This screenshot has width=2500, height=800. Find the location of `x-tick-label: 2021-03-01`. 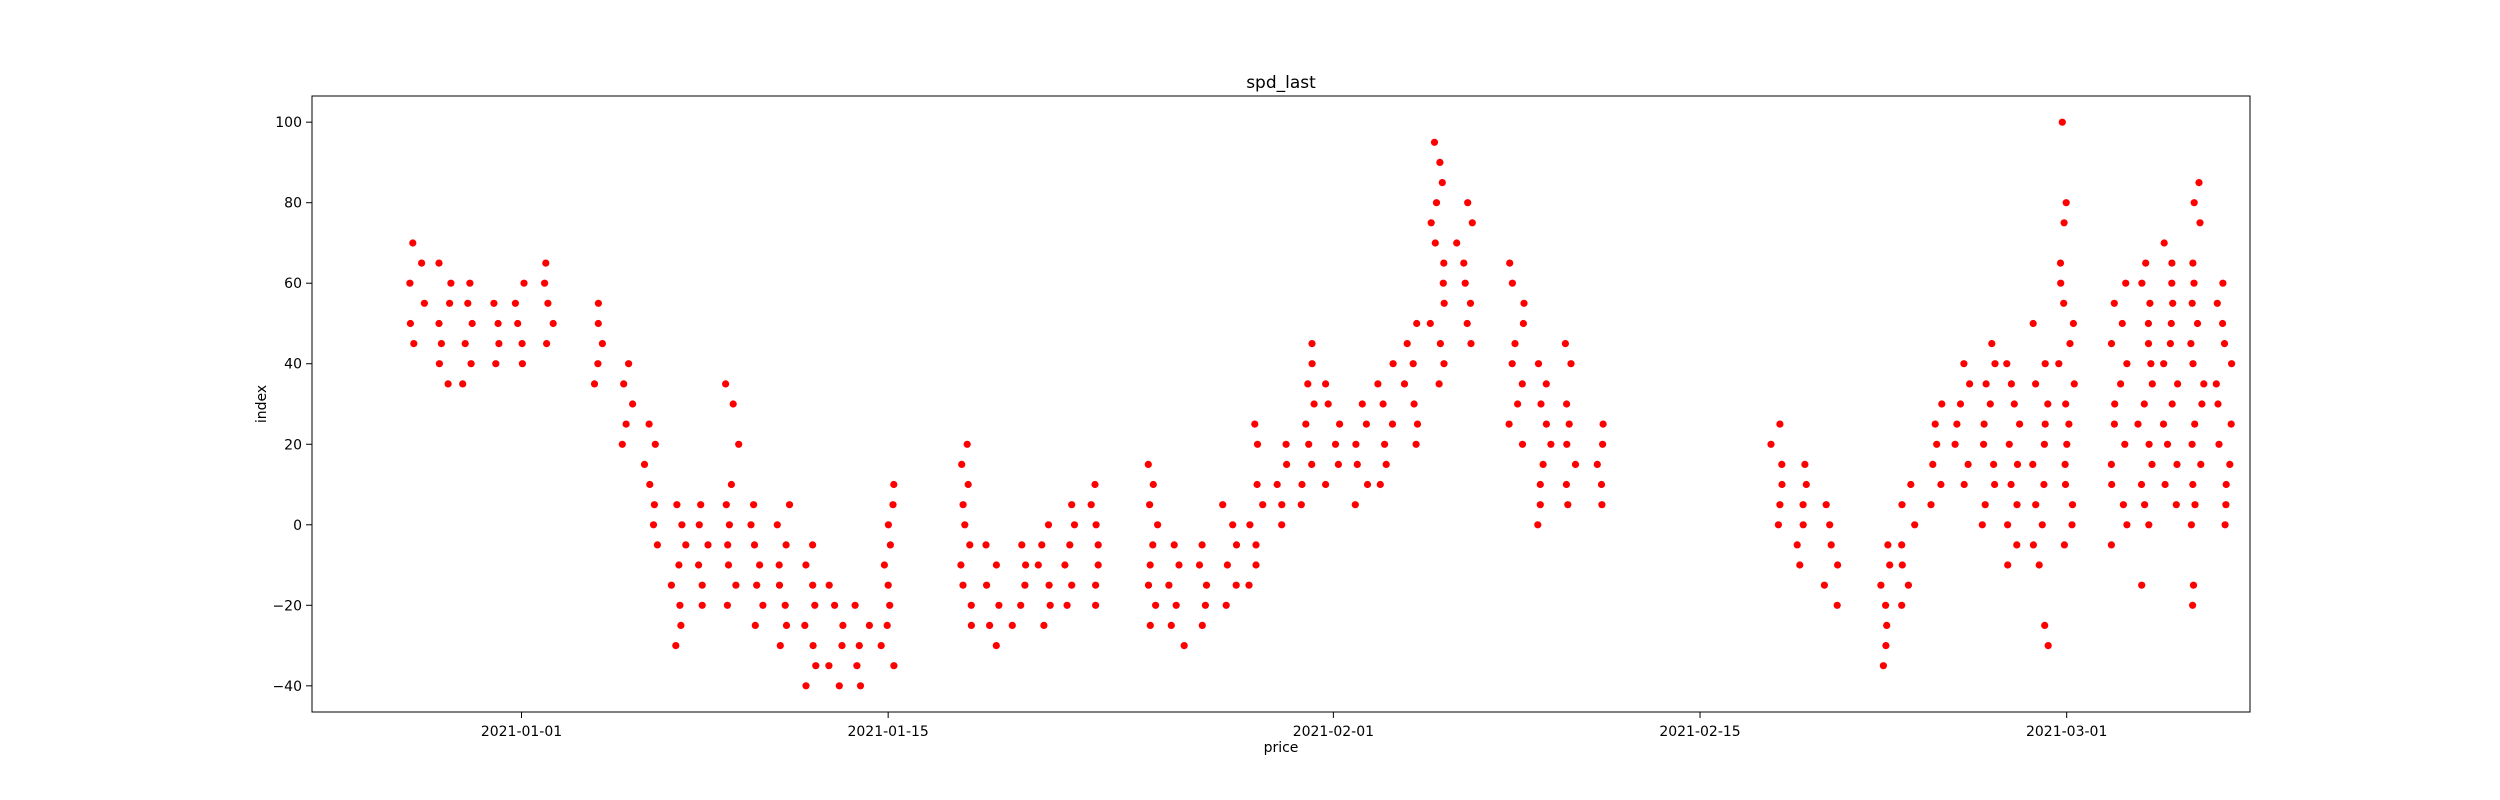

x-tick-label: 2021-03-01 is located at coordinates (2066, 732).